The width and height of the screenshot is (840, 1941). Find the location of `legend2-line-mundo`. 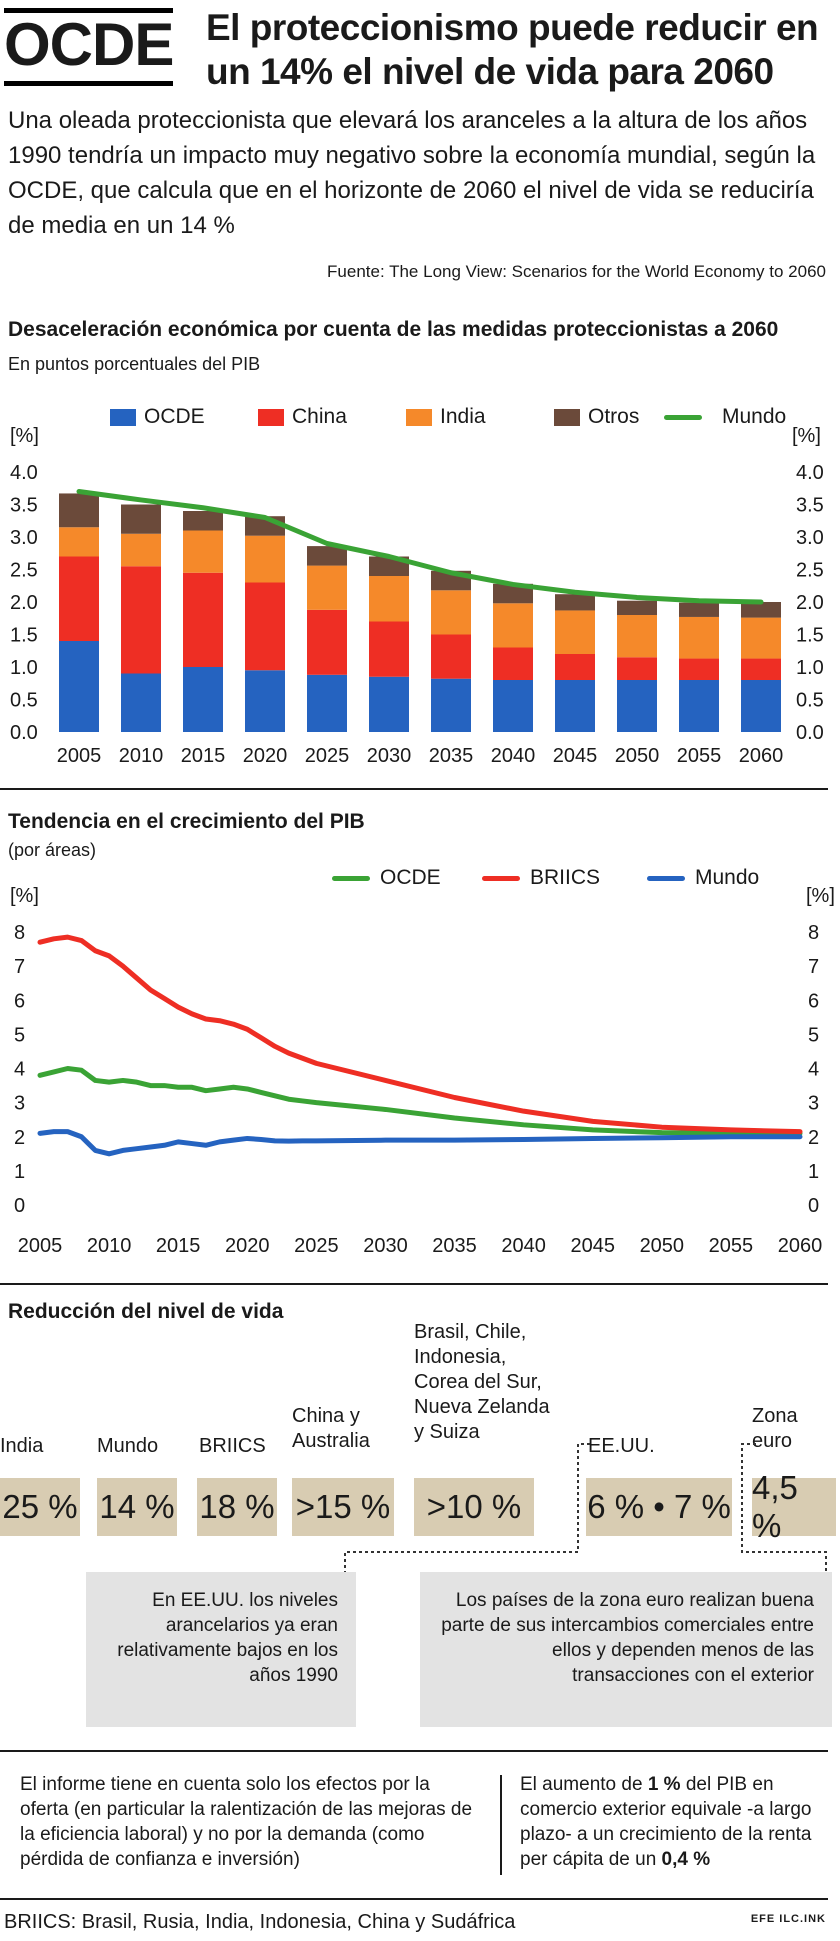

legend2-line-mundo is located at coordinates (666, 878).